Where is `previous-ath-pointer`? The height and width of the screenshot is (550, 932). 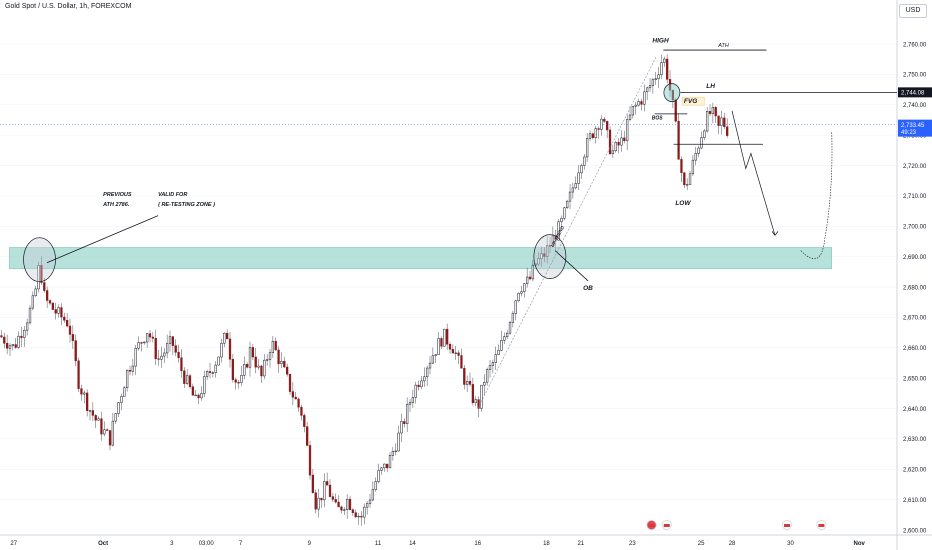 previous-ath-pointer is located at coordinates (102, 239).